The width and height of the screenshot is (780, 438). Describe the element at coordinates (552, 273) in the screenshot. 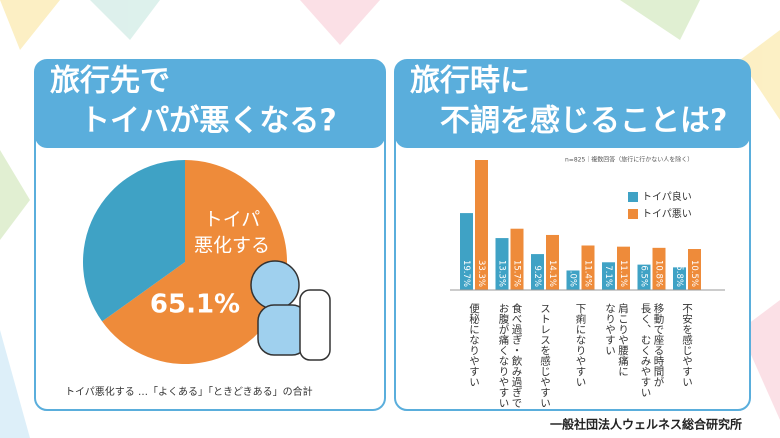

I see `value-label: 14.1%` at that location.